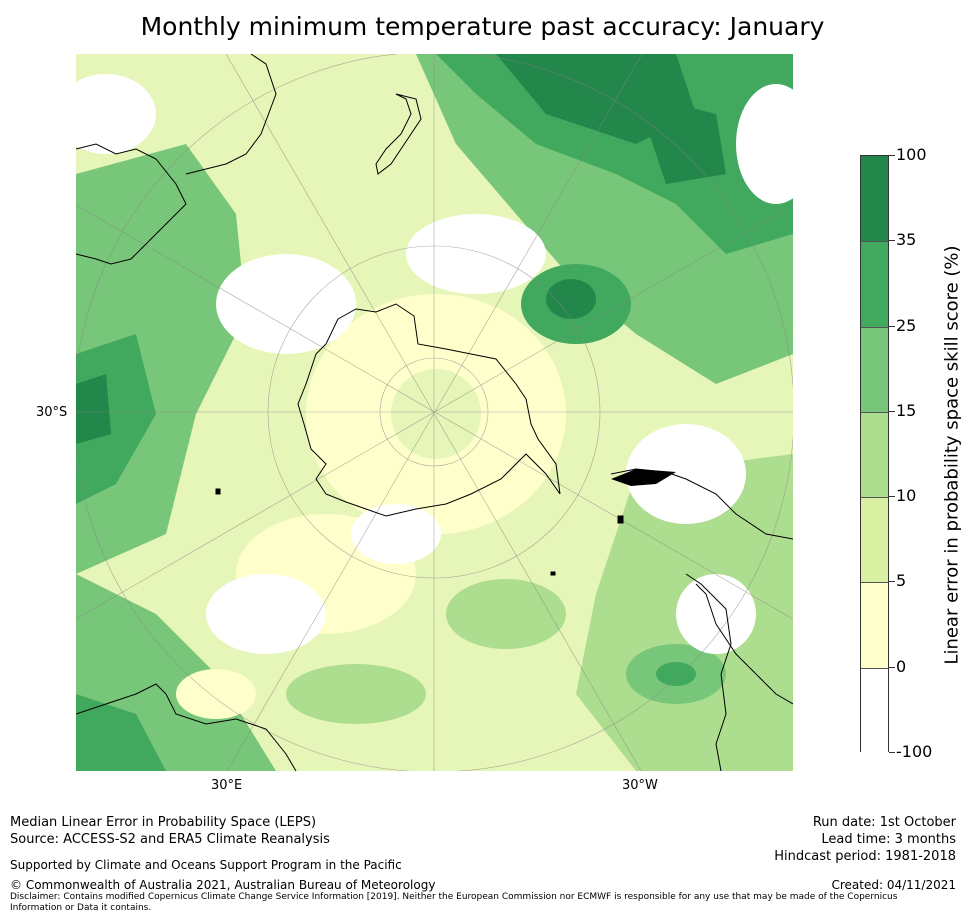 Image resolution: width=965 pixels, height=919 pixels. Describe the element at coordinates (640, 785) in the screenshot. I see `lon-label-30w: 30°W` at that location.